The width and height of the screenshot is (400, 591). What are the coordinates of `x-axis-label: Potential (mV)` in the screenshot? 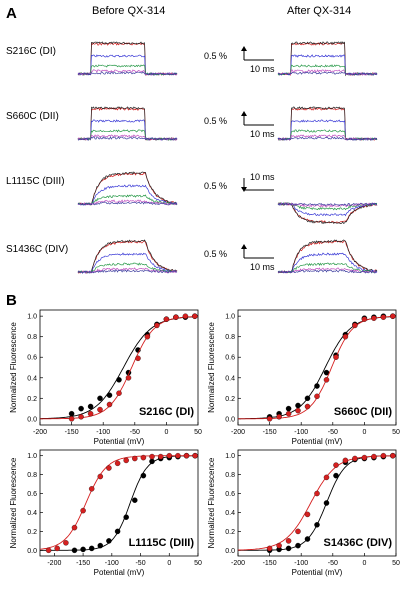 It's located at (119, 572).